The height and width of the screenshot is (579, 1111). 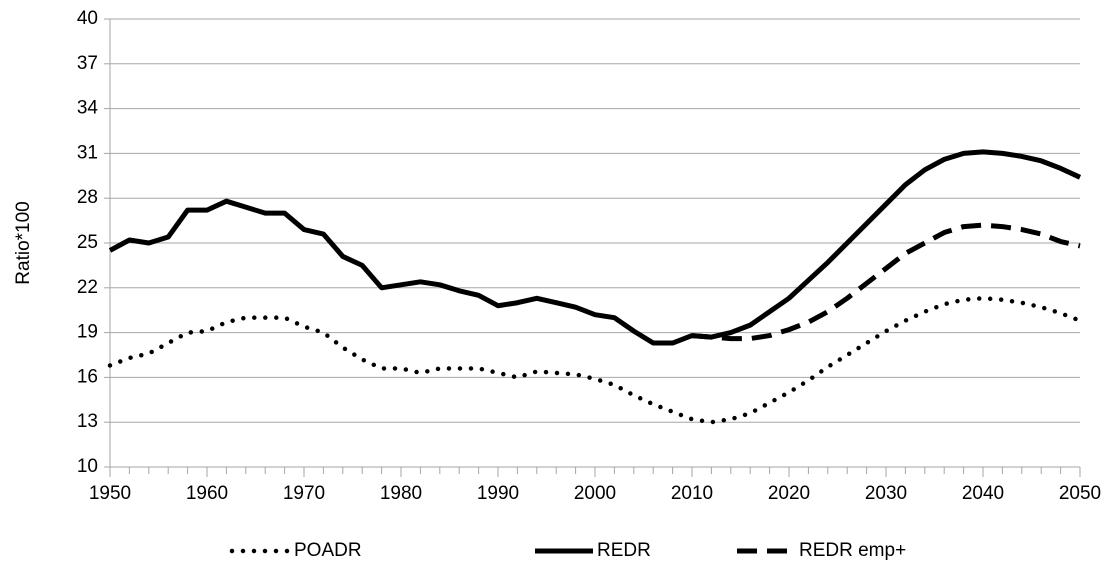 What do you see at coordinates (87, 376) in the screenshot?
I see `y-tick-label: 16` at bounding box center [87, 376].